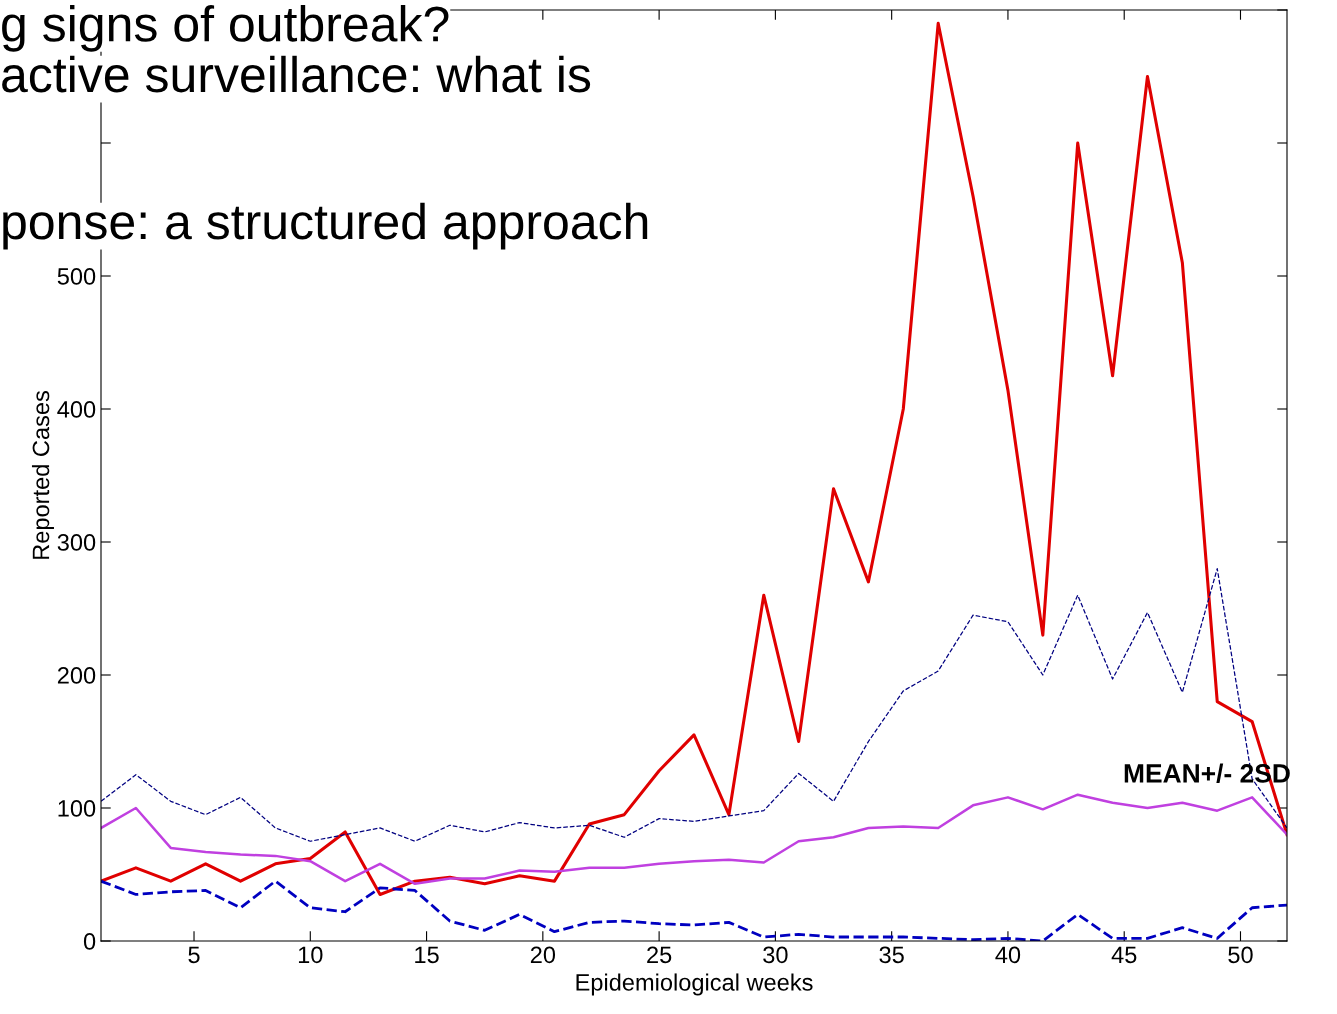  Describe the element at coordinates (325, 226) in the screenshot. I see `annotation: ponse: a structured approach` at that location.